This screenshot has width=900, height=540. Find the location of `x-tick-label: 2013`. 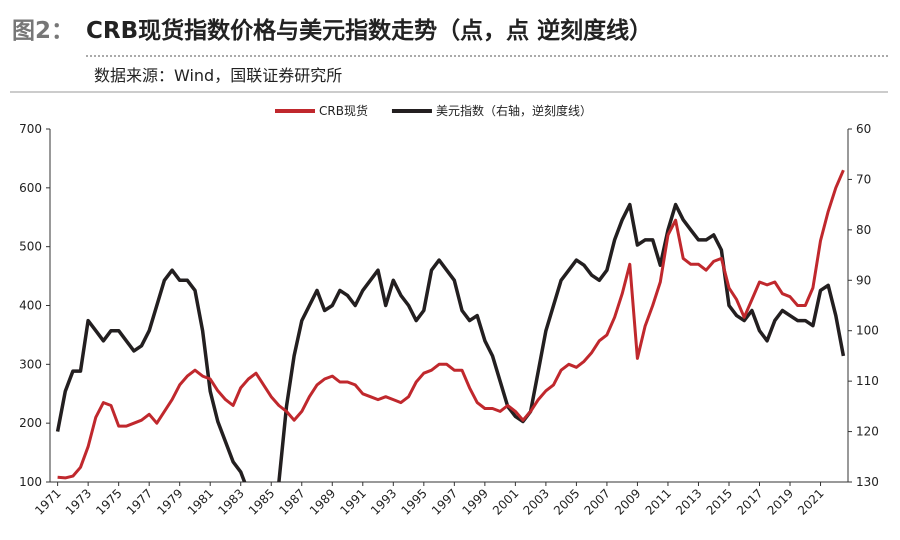

x-tick-label: 2013 is located at coordinates (688, 501).